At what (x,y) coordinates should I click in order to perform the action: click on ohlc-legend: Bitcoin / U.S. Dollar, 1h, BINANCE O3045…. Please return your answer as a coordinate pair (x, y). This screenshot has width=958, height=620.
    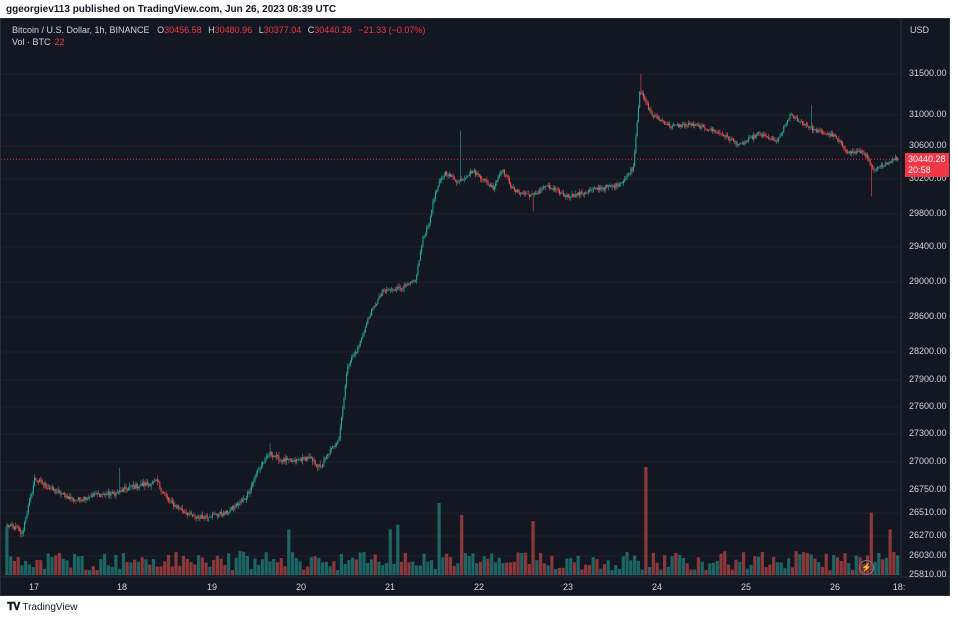
    Looking at the image, I should click on (220, 30).